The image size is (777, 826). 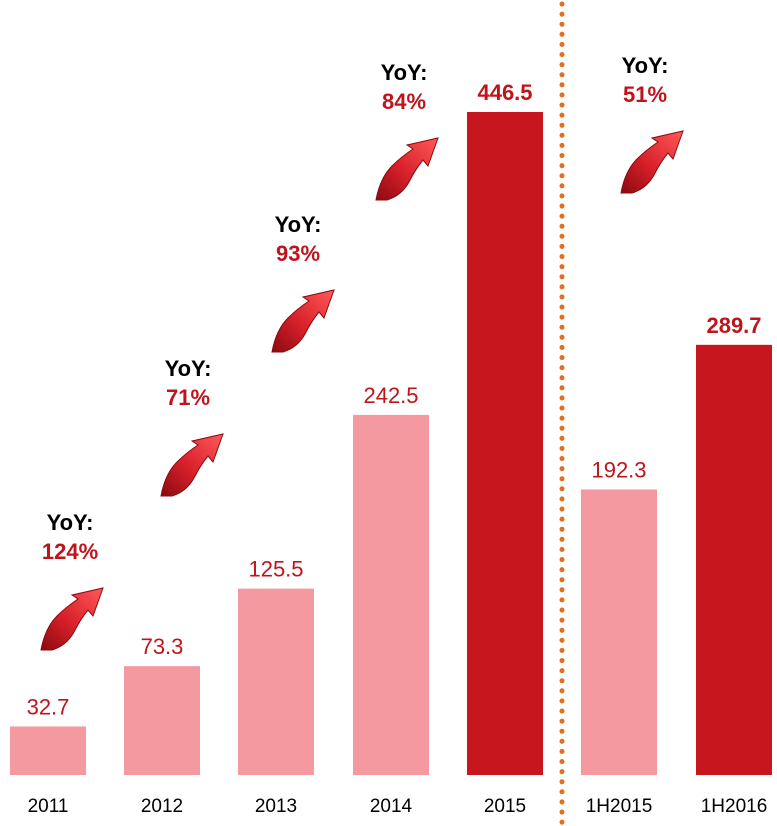 What do you see at coordinates (276, 806) in the screenshot?
I see `x-tick-label-2013: 2013` at bounding box center [276, 806].